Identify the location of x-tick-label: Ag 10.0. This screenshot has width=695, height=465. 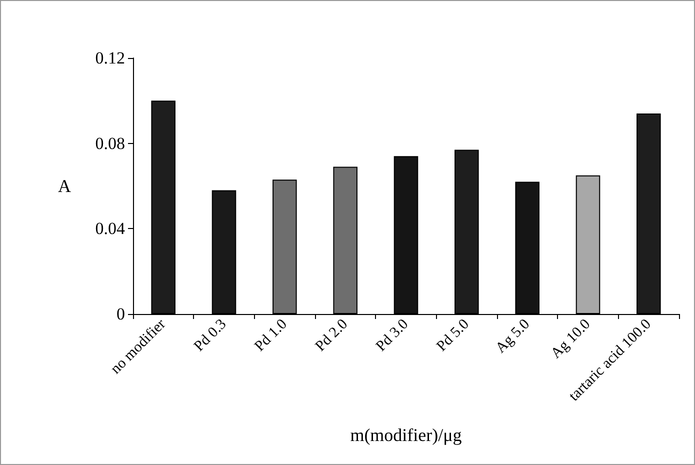
(571, 339).